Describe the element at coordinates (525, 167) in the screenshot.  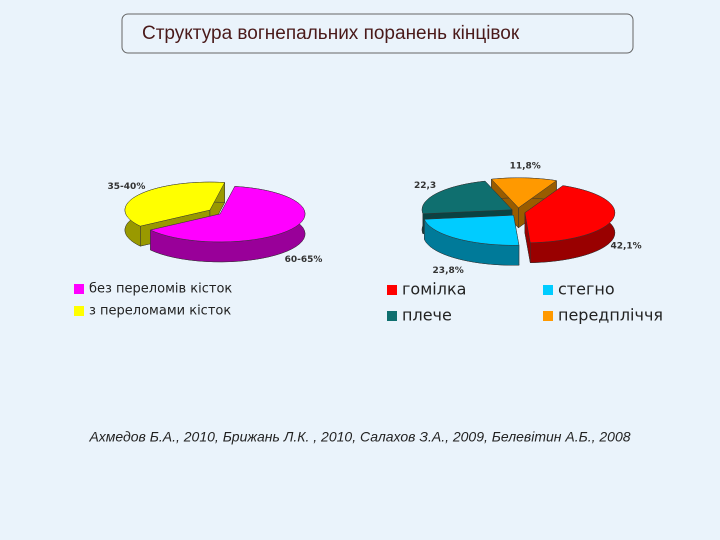
I see `value-label: 11,8%` at that location.